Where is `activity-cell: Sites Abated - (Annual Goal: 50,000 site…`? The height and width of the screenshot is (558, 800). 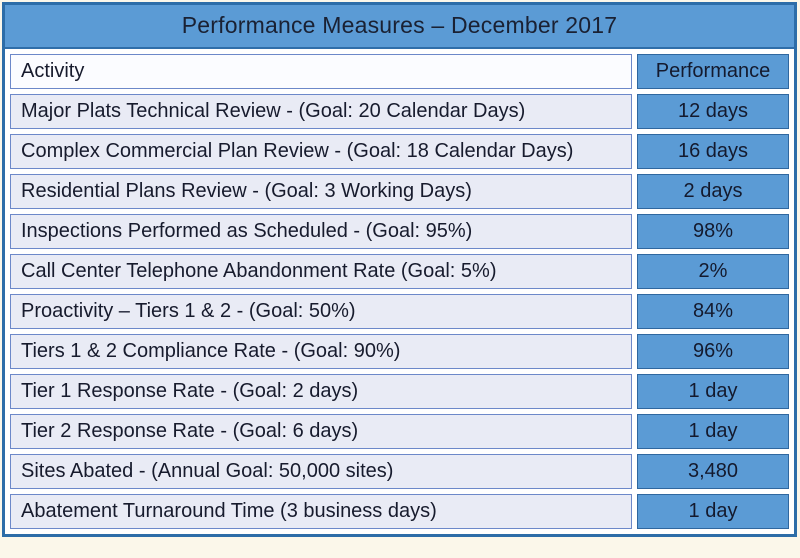 activity-cell: Sites Abated - (Annual Goal: 50,000 site… is located at coordinates (321, 471).